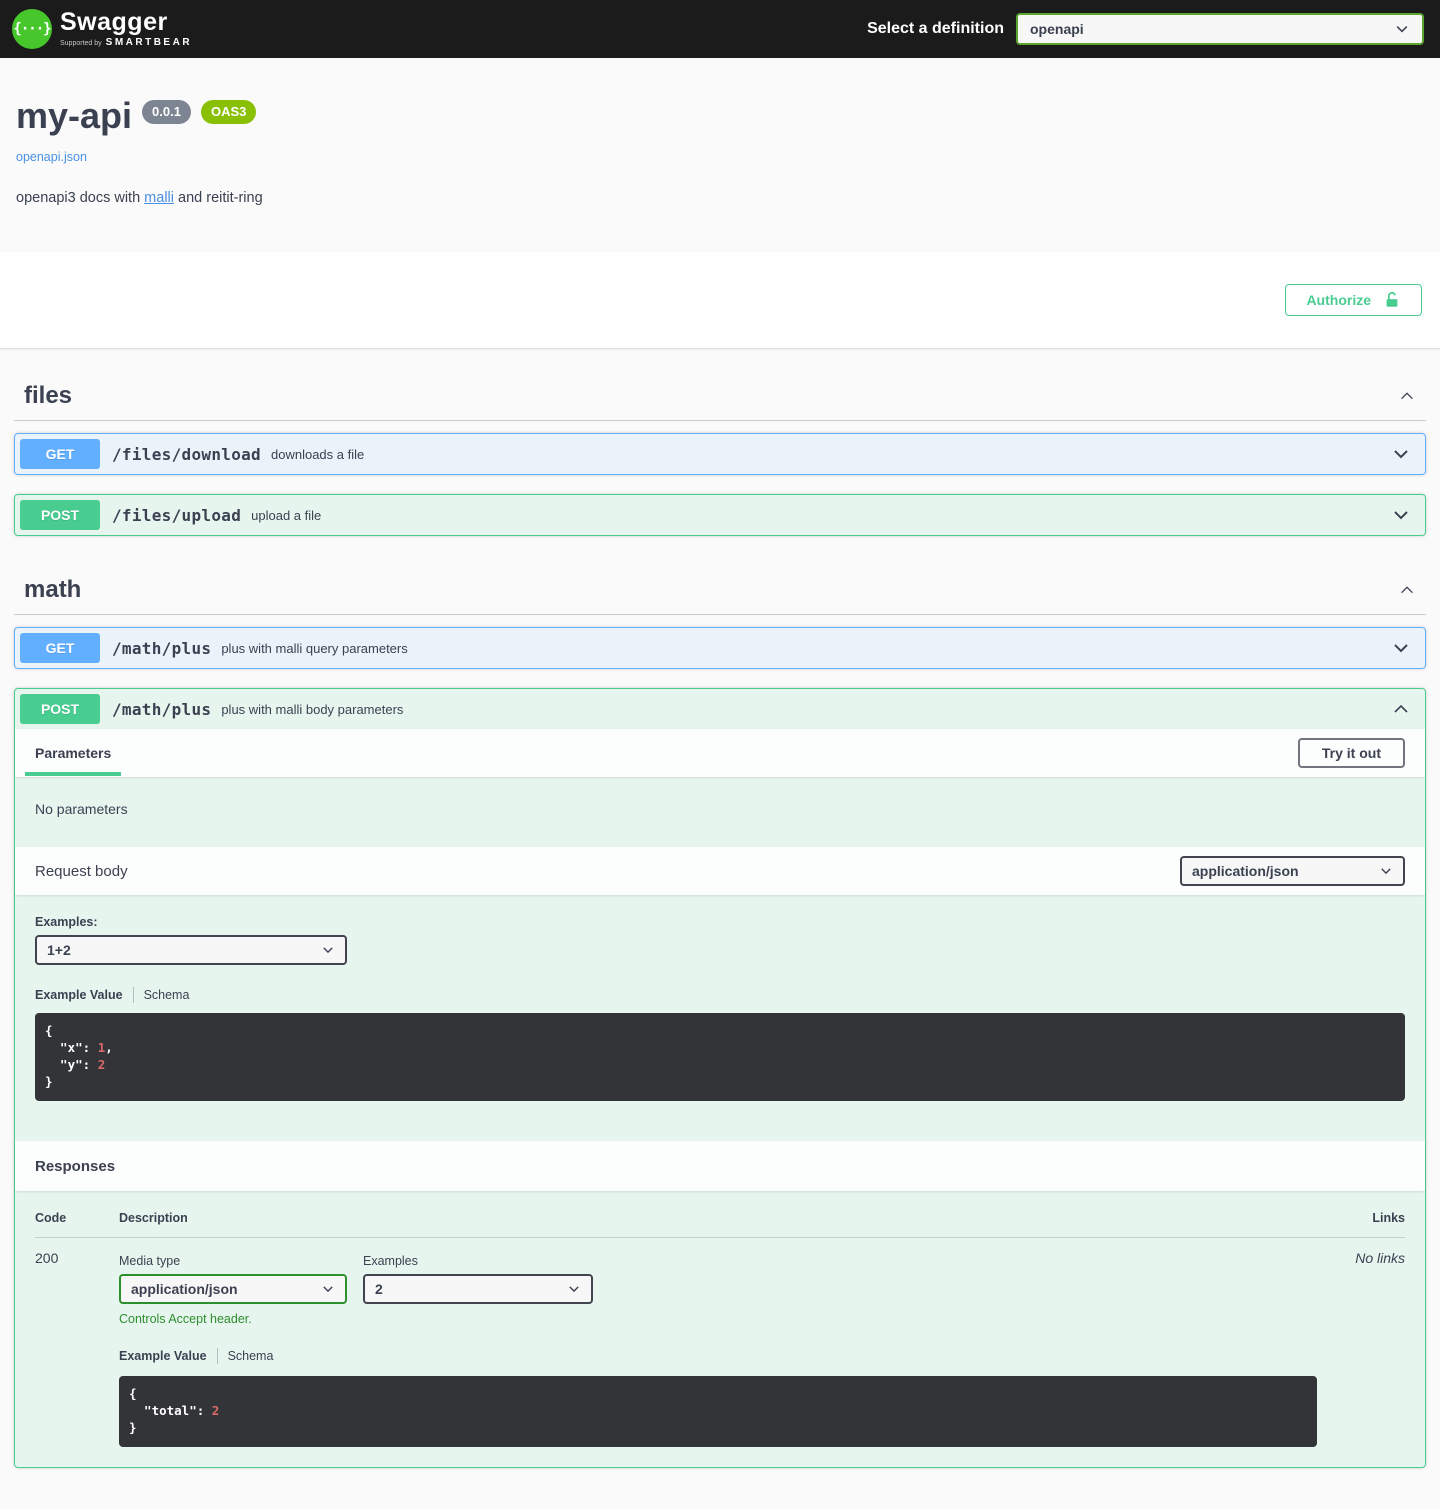 The width and height of the screenshot is (1440, 1509). Describe the element at coordinates (720, 300) in the screenshot. I see `scheme-container: Authorize` at that location.